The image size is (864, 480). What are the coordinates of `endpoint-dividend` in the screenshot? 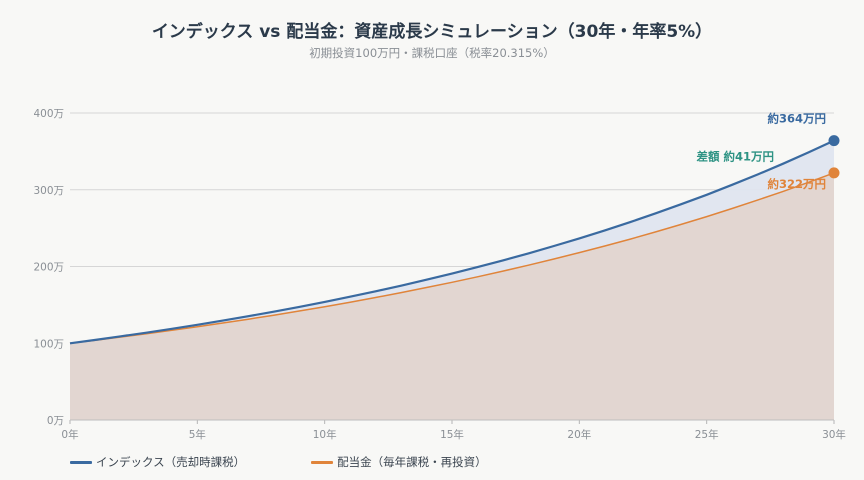 It's located at (834, 173).